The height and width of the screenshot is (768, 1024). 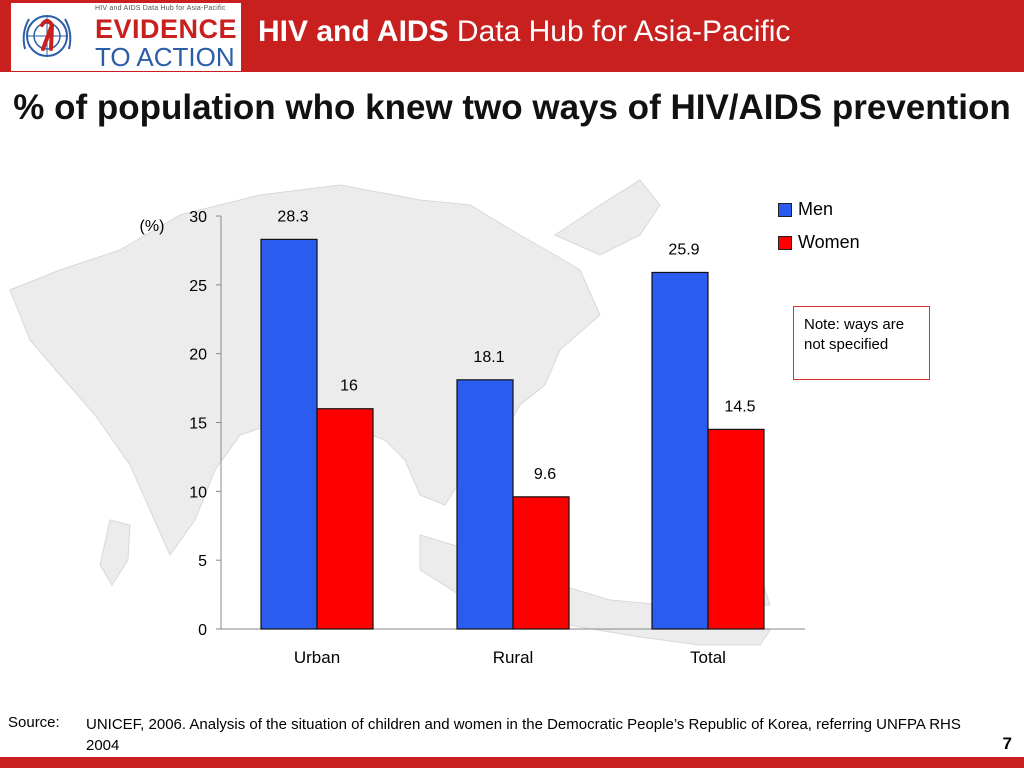 I want to click on legend-swatch-men, so click(x=785, y=210).